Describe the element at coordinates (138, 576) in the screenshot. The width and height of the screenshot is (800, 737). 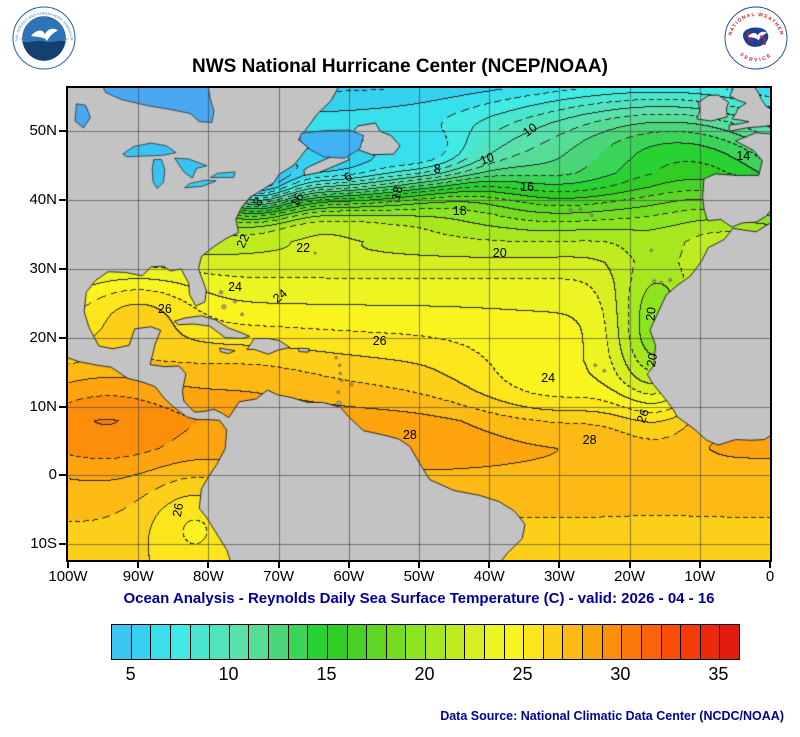
I see `x-axis-label: 90W` at that location.